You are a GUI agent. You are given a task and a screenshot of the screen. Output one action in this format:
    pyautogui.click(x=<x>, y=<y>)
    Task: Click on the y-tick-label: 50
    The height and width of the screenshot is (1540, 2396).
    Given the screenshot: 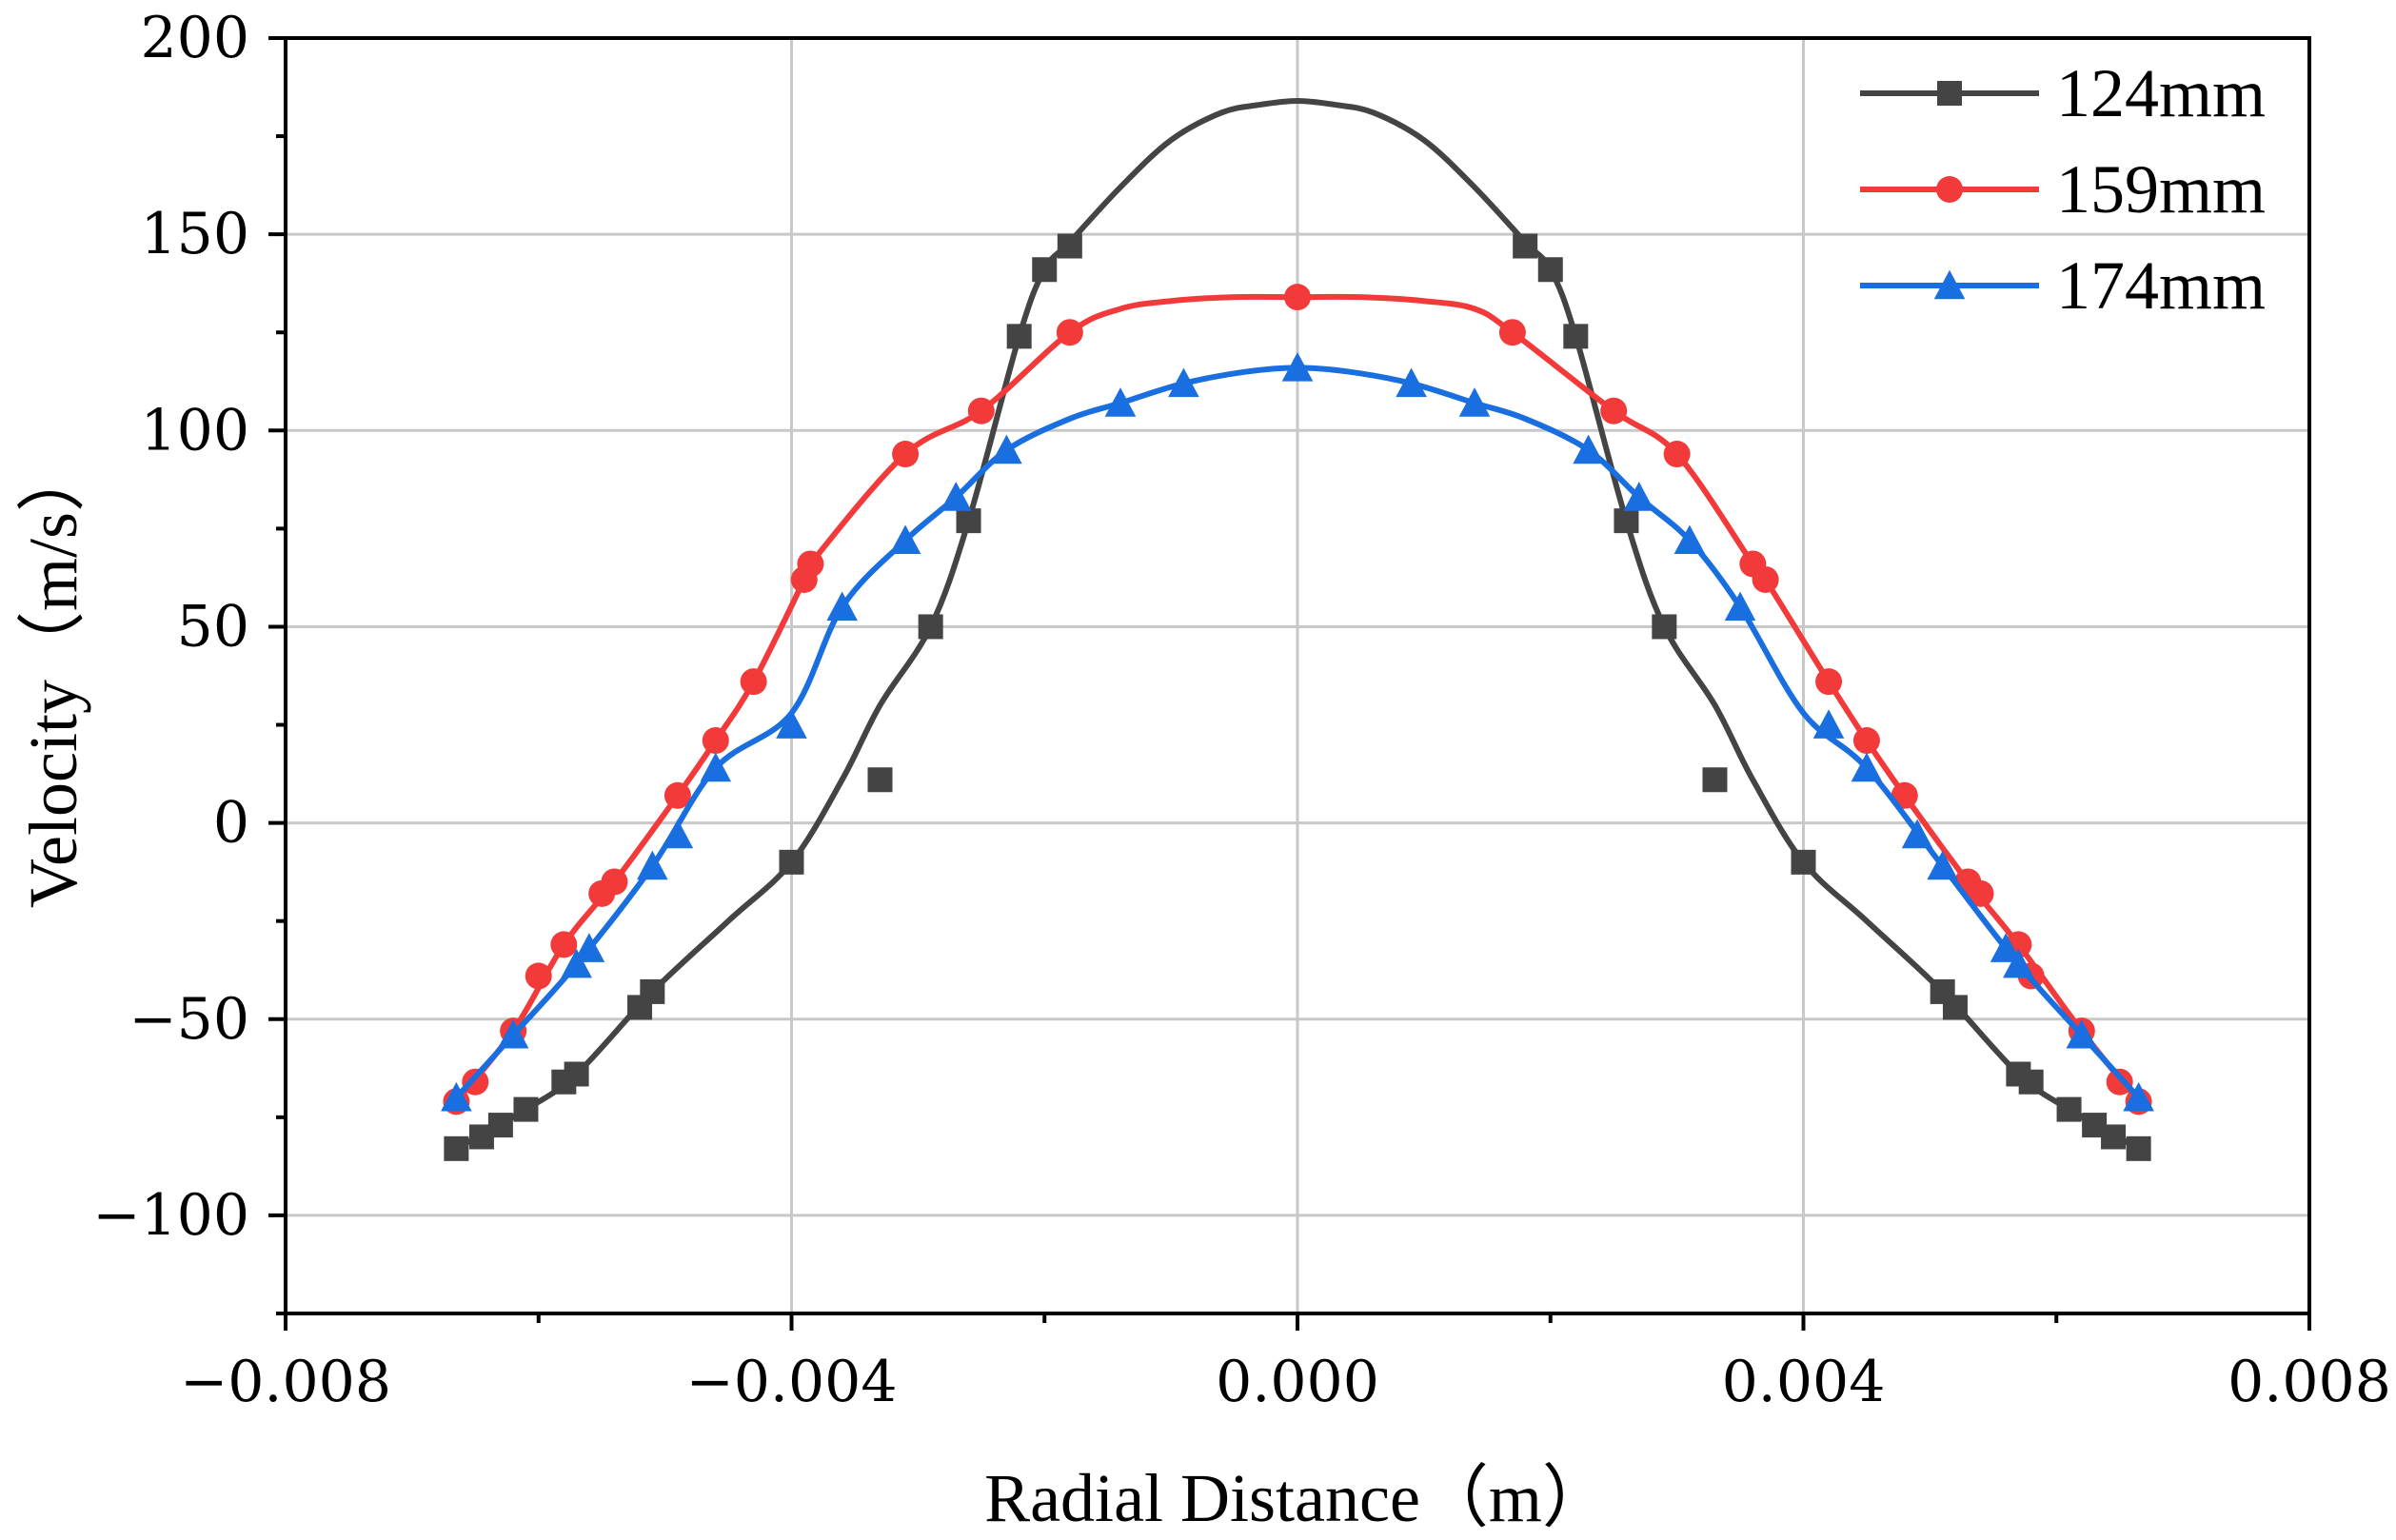 What is the action you would take?
    pyautogui.click(x=213, y=626)
    